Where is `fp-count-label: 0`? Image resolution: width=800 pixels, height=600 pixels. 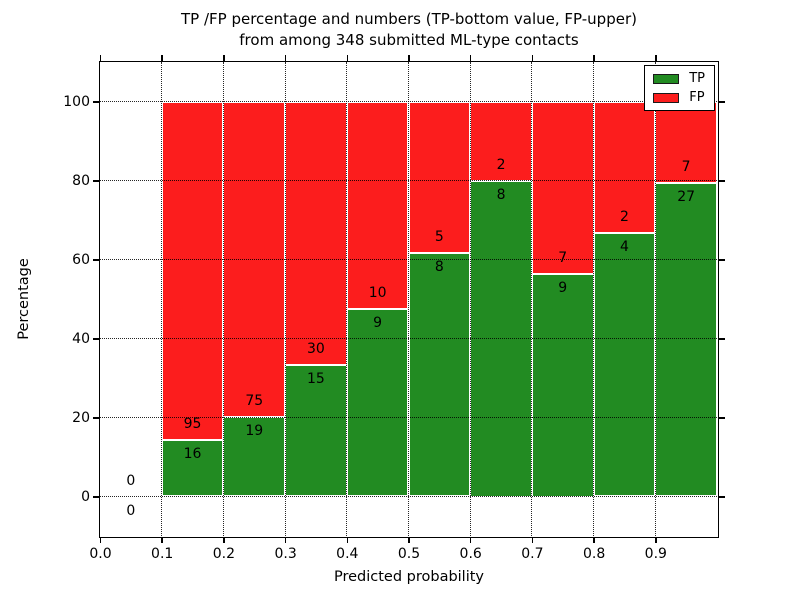 fp-count-label: 0 is located at coordinates (131, 480).